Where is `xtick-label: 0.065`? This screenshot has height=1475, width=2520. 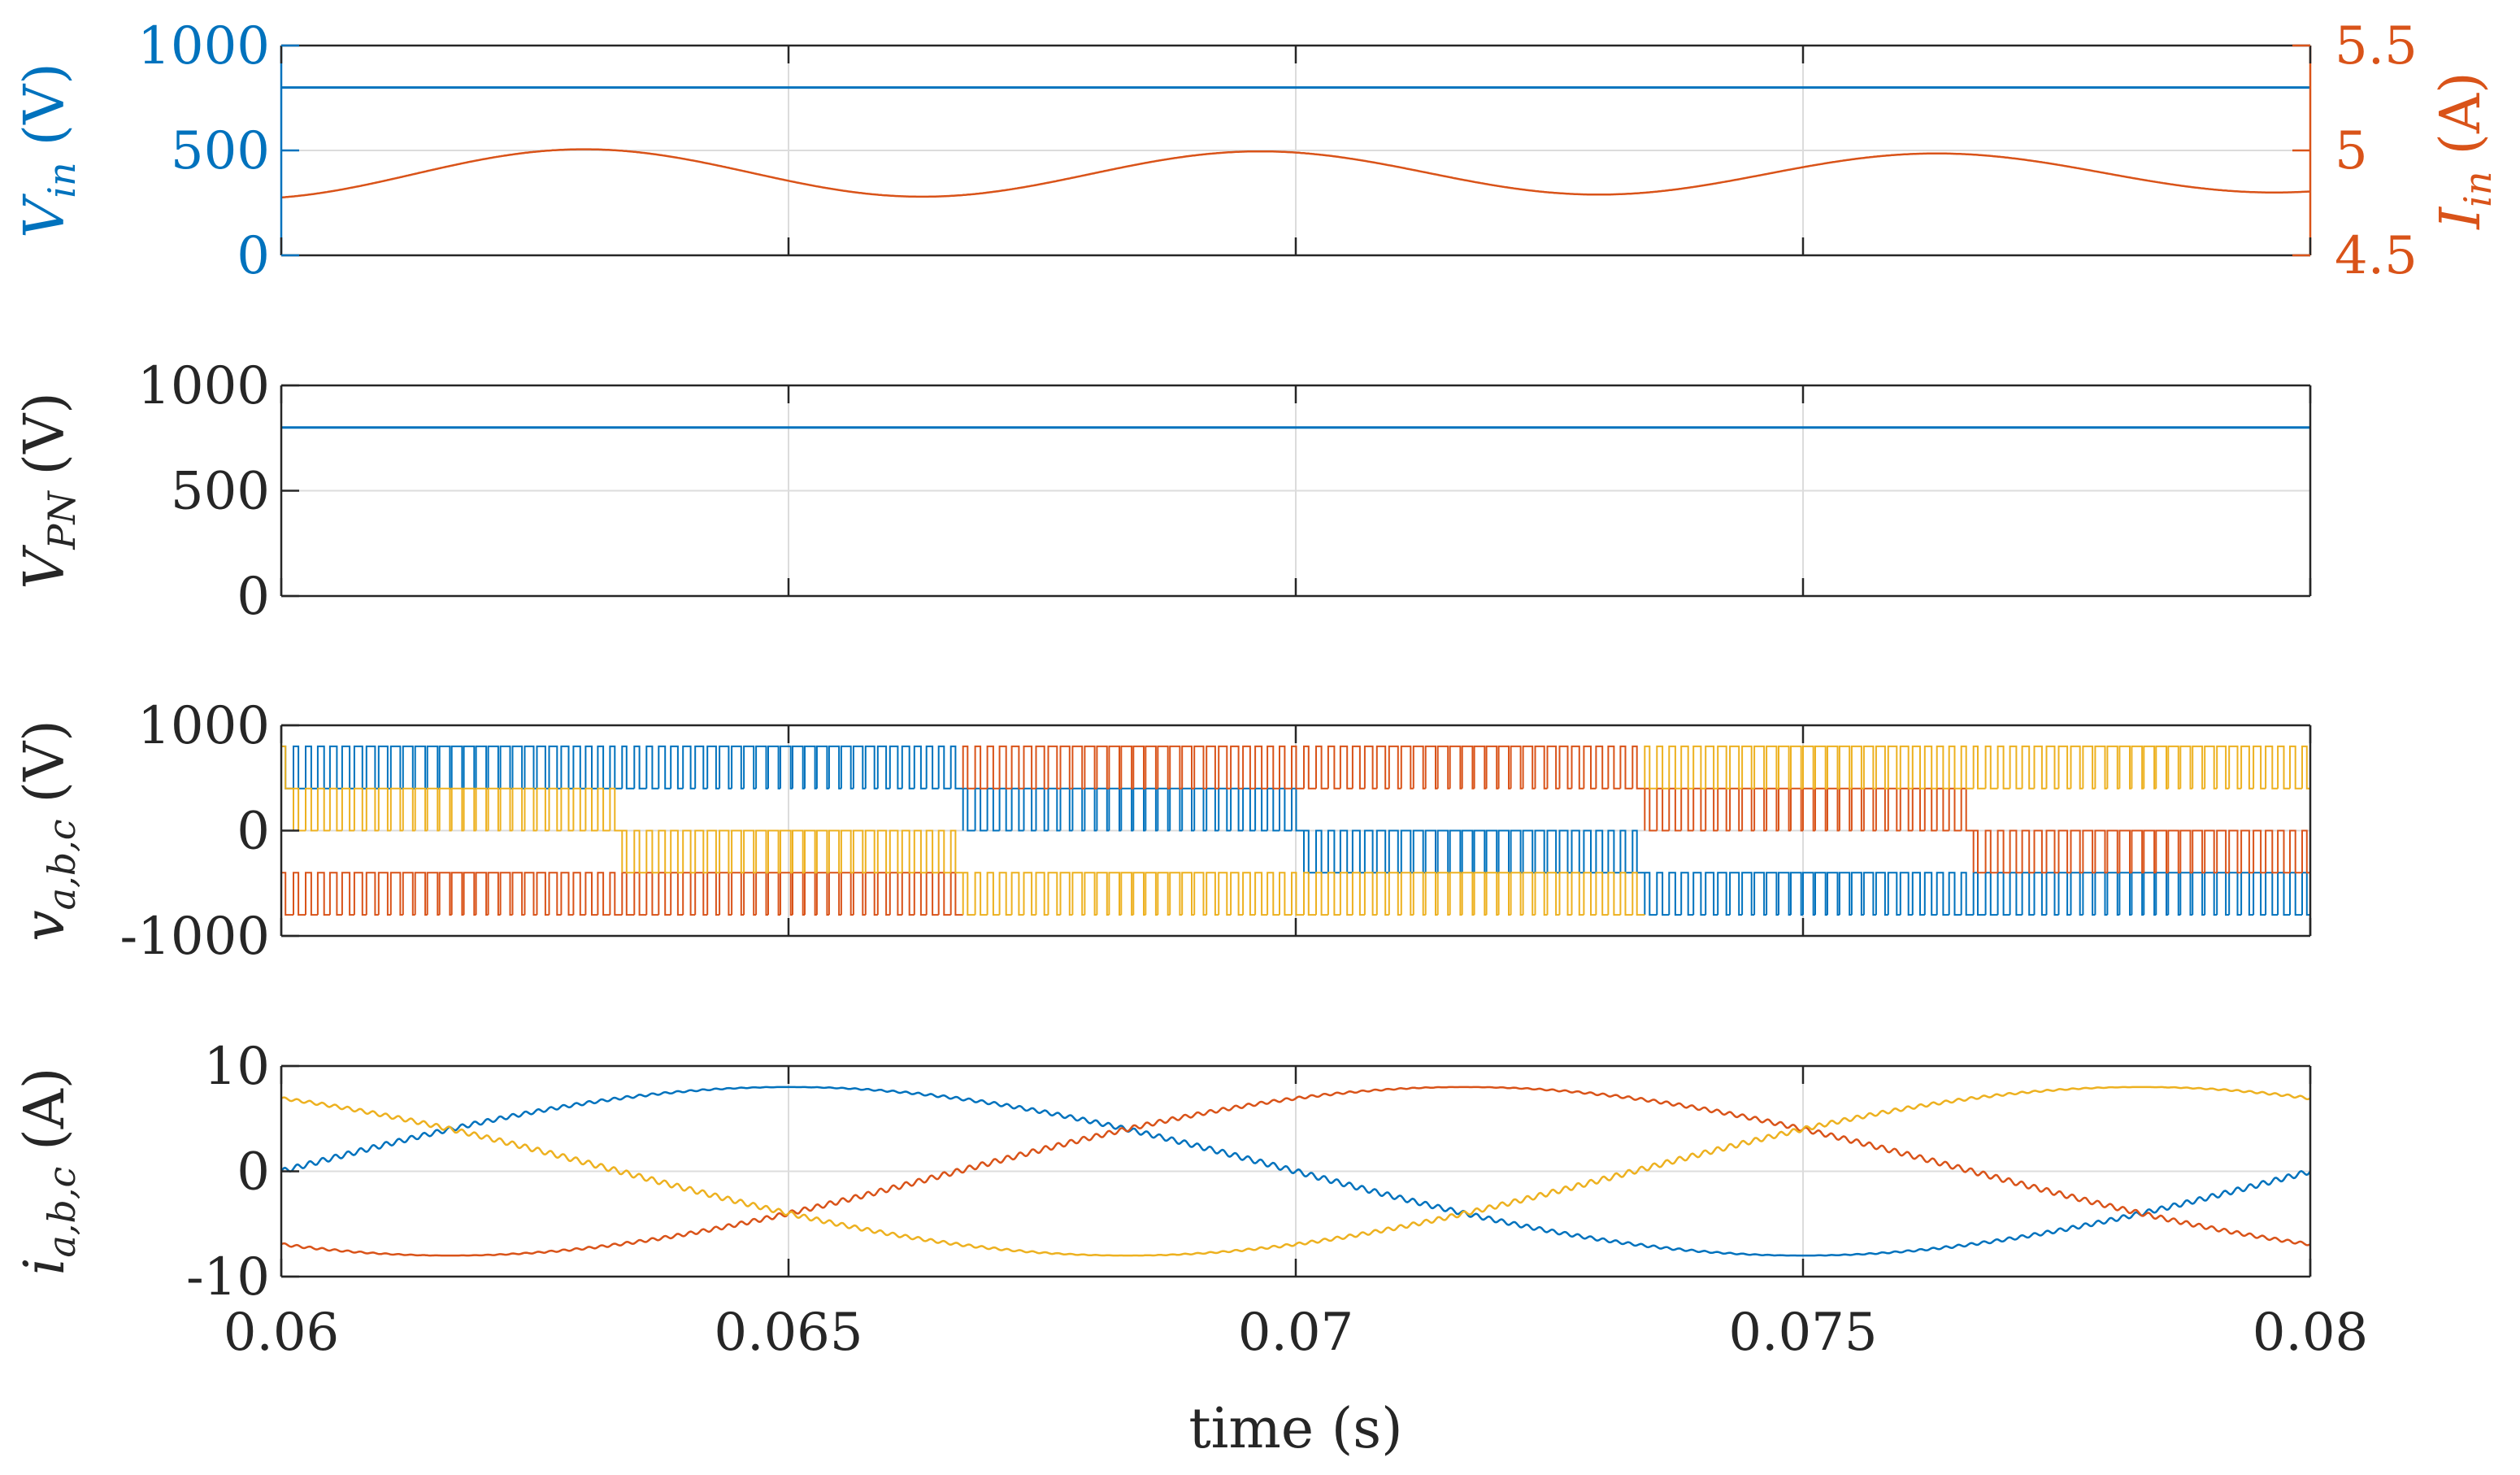
xtick-label: 0.065 is located at coordinates (788, 1333).